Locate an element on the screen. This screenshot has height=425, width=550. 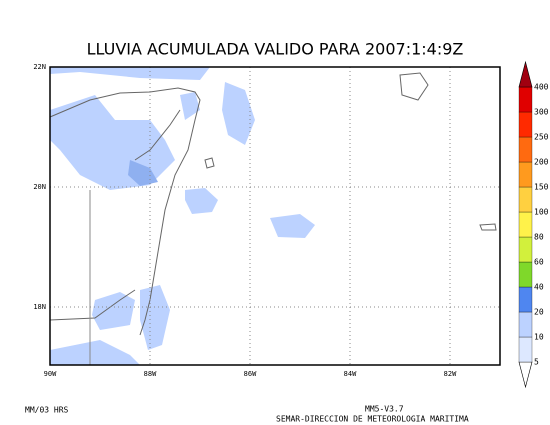
footer-agency: SEMAR-DIRECCION DE METEOROLOGIA MARITIMA is located at coordinates (372, 419).